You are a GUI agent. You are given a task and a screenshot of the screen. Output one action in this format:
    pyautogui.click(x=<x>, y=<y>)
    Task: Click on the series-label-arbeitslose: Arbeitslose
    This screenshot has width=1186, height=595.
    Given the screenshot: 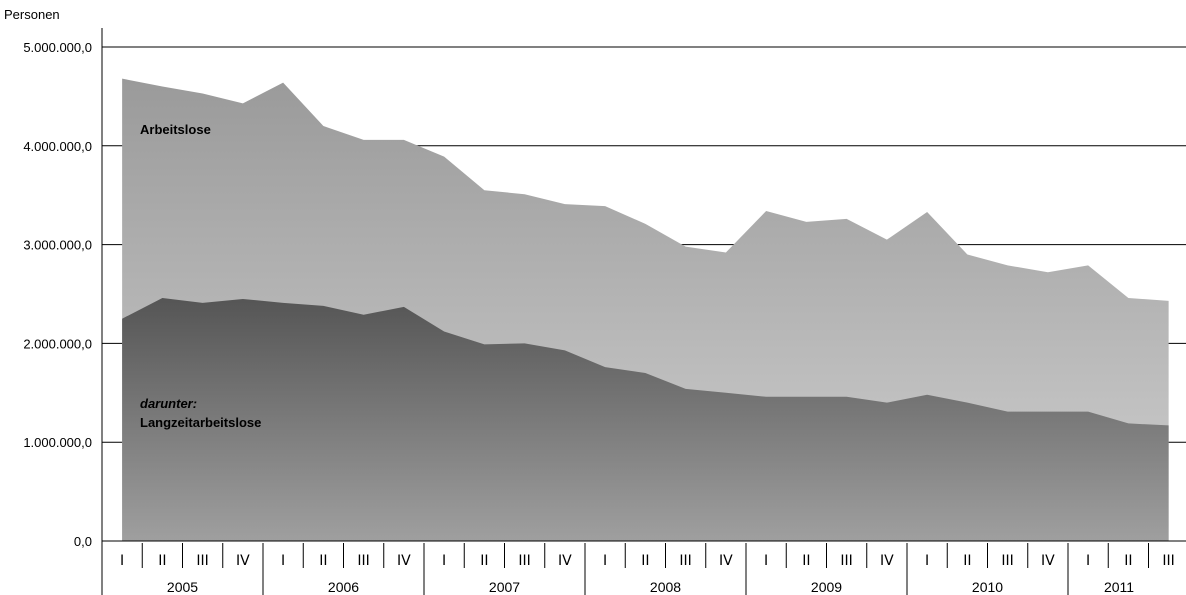 What is the action you would take?
    pyautogui.click(x=175, y=129)
    